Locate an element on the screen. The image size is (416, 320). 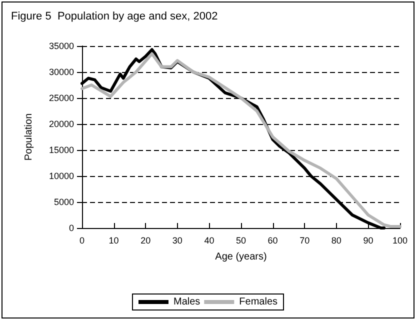
legend-label: Males is located at coordinates (186, 302).